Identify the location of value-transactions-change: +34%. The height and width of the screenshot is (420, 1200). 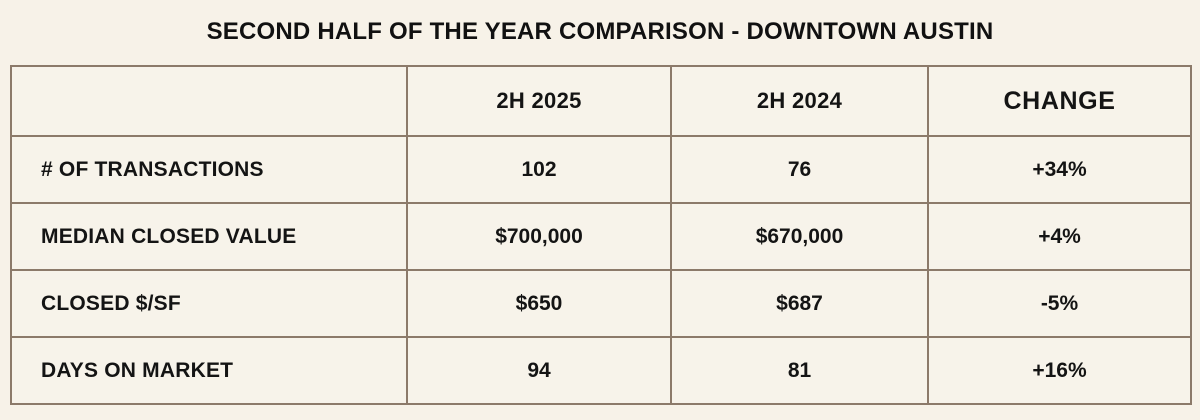
(1059, 169).